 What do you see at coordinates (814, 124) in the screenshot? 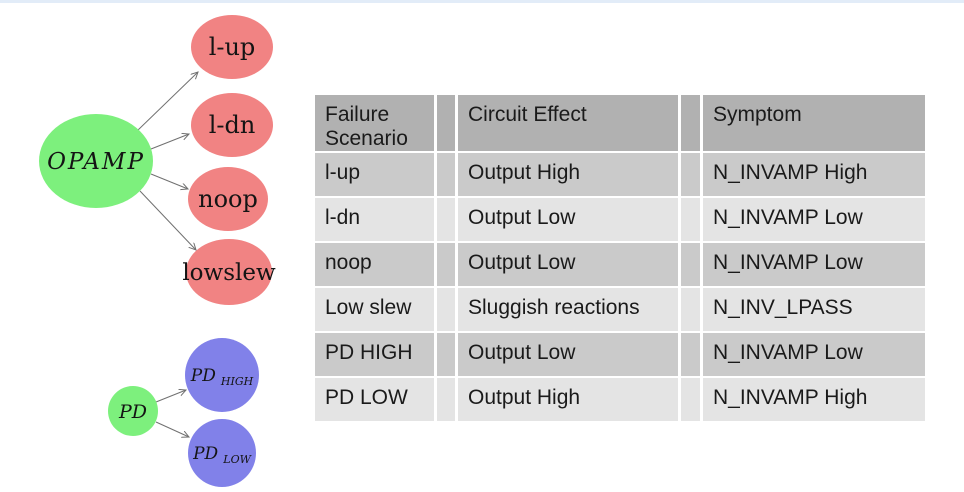
I see `col-header-symptom: Symptom` at bounding box center [814, 124].